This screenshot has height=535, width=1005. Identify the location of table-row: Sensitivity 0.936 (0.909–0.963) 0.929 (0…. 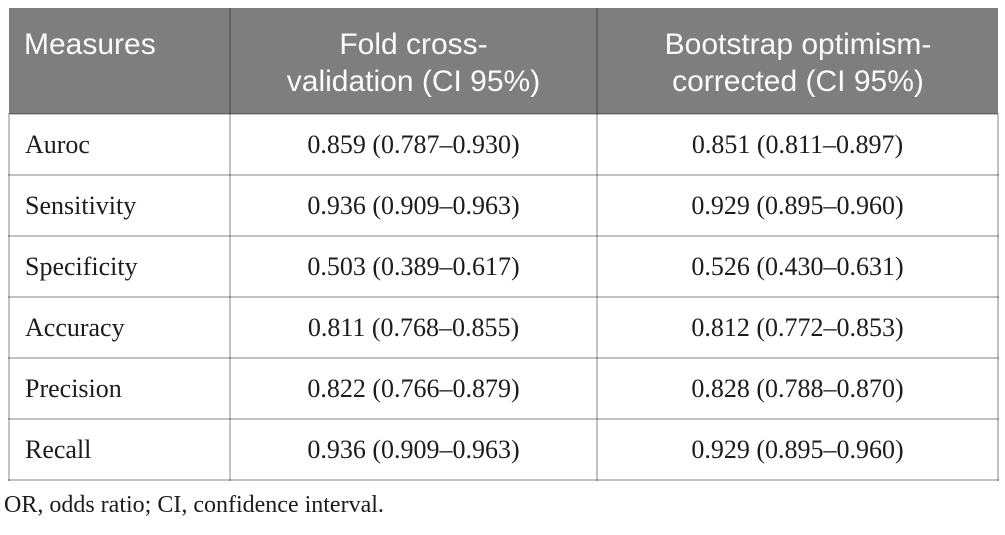
(503, 205).